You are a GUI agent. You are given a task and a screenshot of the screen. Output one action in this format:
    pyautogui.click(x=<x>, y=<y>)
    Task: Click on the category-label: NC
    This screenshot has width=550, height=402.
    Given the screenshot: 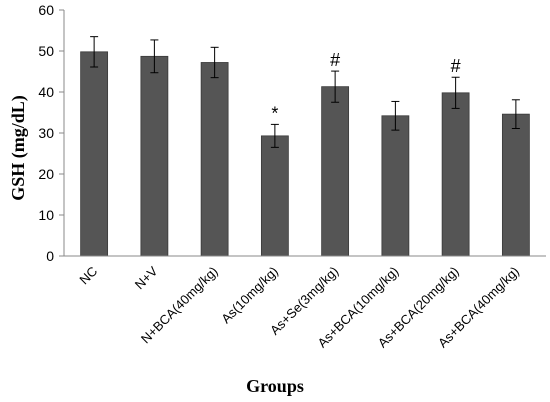 What is the action you would take?
    pyautogui.click(x=88, y=276)
    